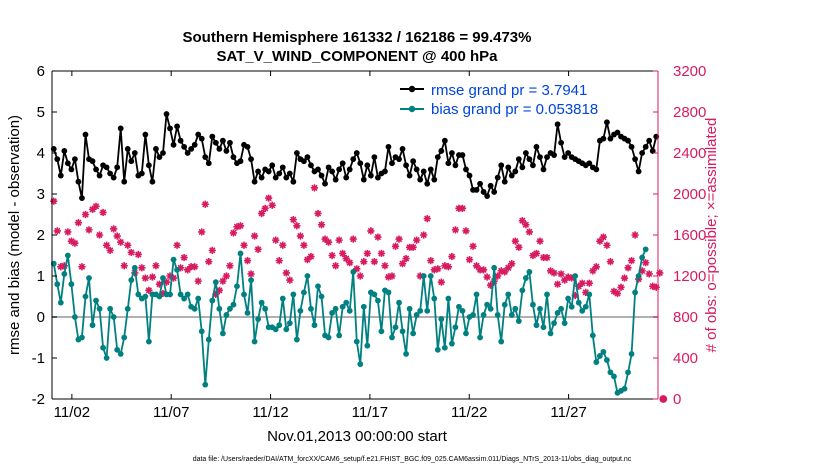  What do you see at coordinates (568, 412) in the screenshot?
I see `x-tick-label: 11/27` at bounding box center [568, 412].